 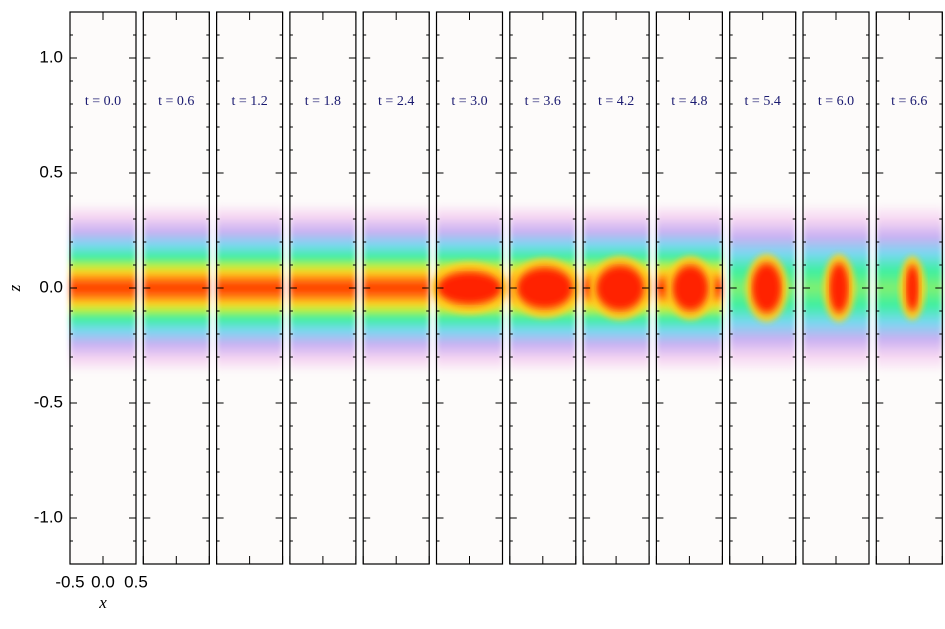 What do you see at coordinates (102, 602) in the screenshot?
I see `x-axis-label: x` at bounding box center [102, 602].